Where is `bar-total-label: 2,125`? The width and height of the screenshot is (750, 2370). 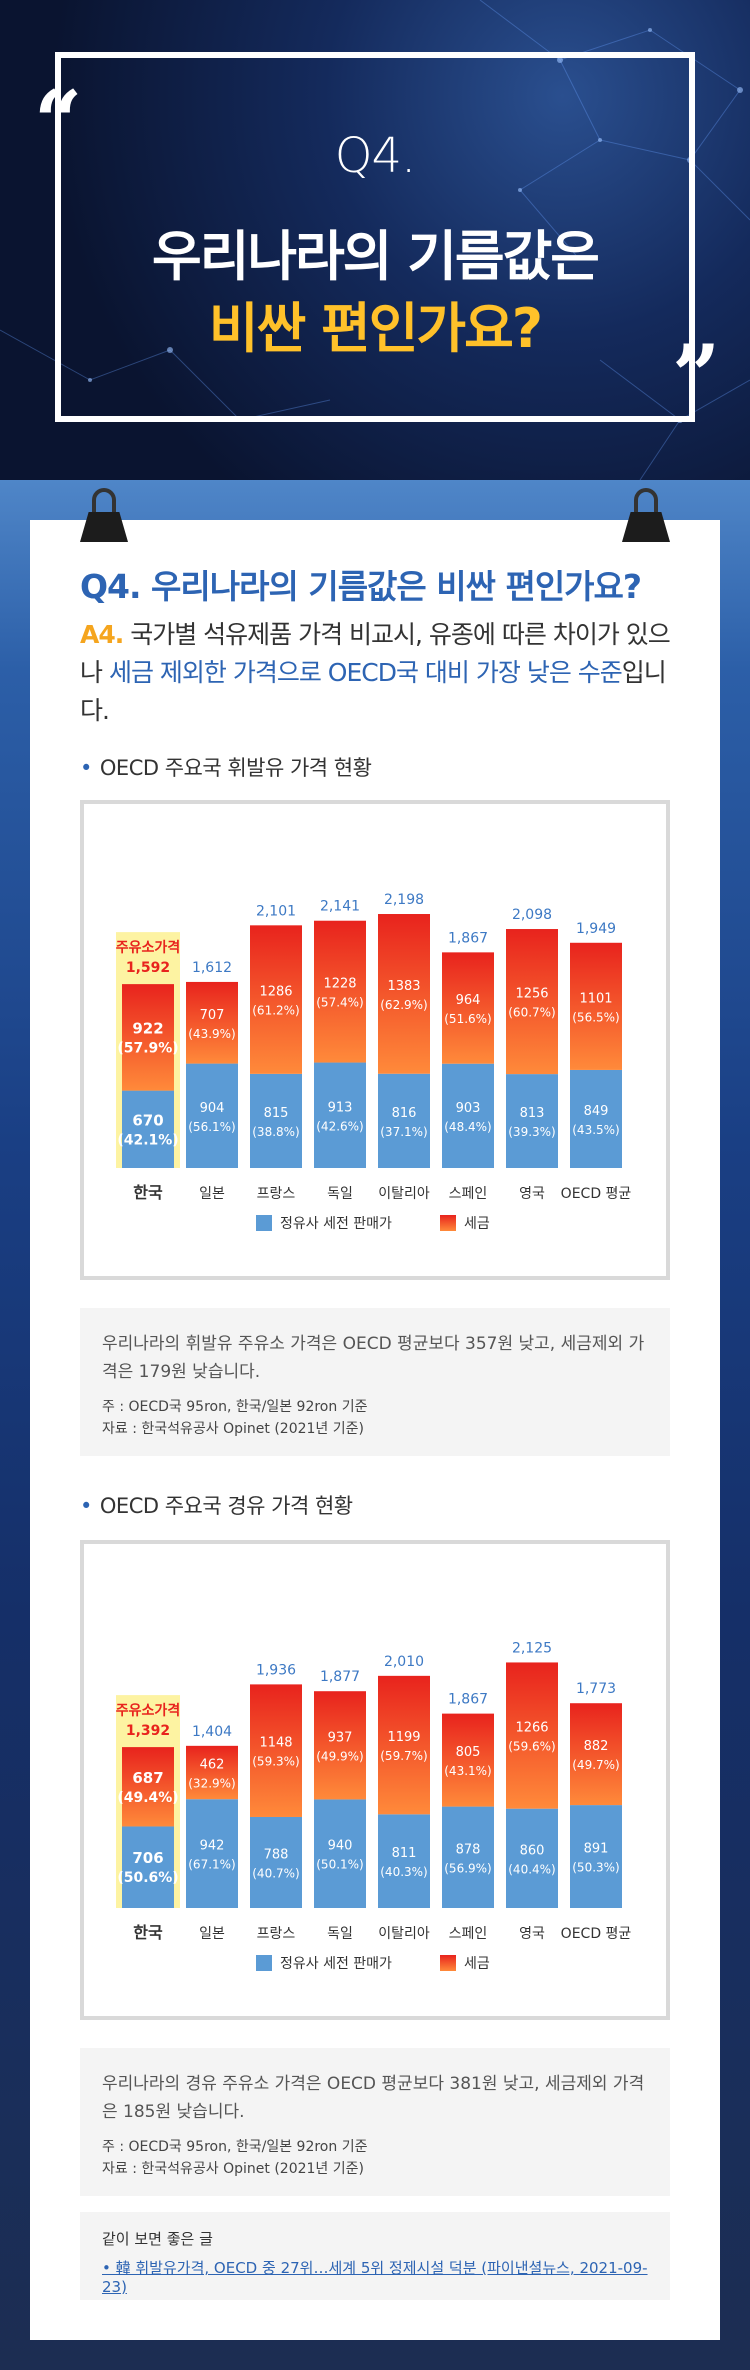 bar-total-label: 2,125 is located at coordinates (532, 1648).